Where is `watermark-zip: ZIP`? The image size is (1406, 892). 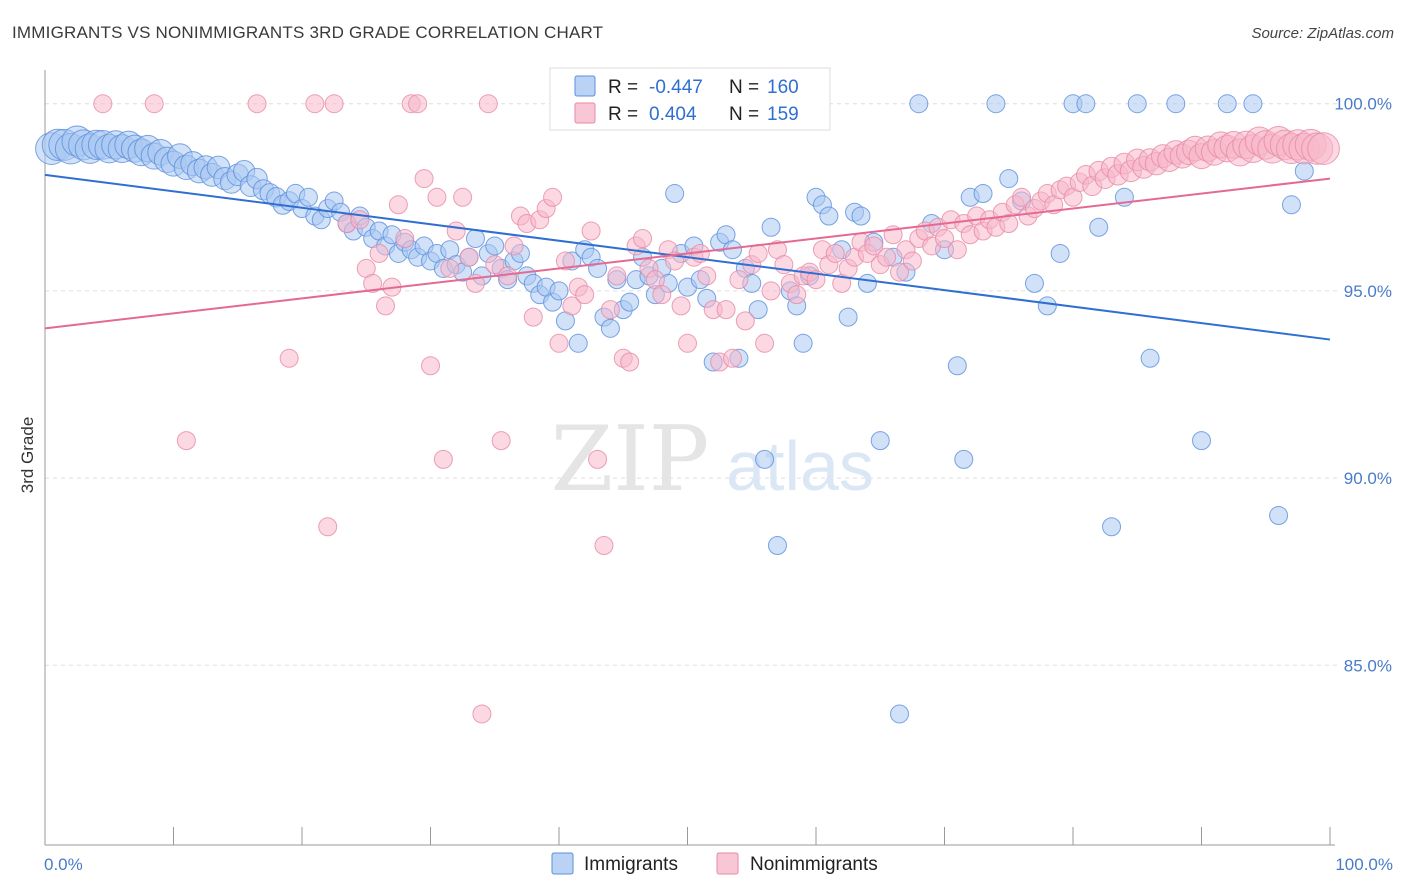
watermark-zip: ZIP is located at coordinates (630, 459).